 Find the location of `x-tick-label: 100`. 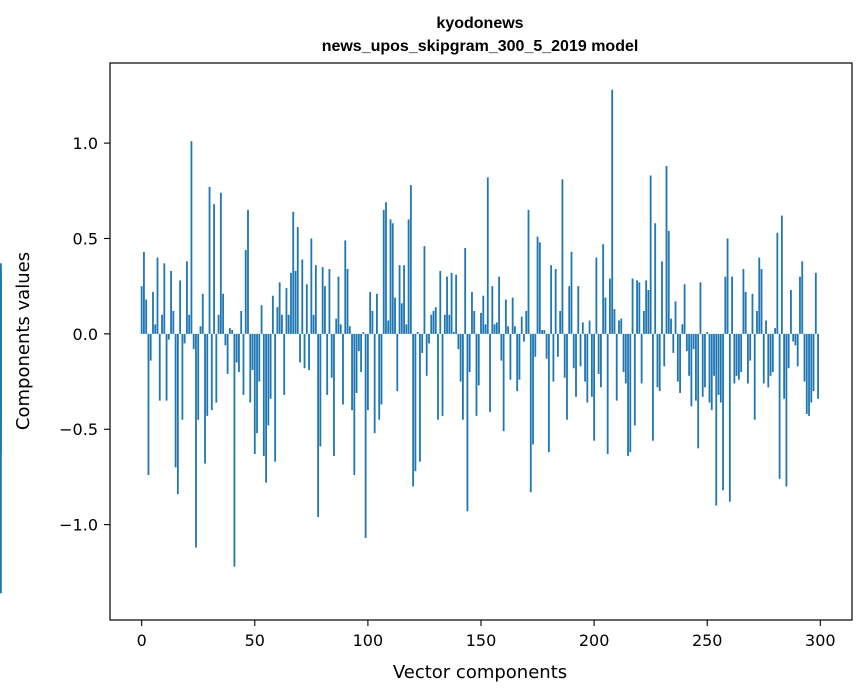

x-tick-label: 100 is located at coordinates (368, 640).